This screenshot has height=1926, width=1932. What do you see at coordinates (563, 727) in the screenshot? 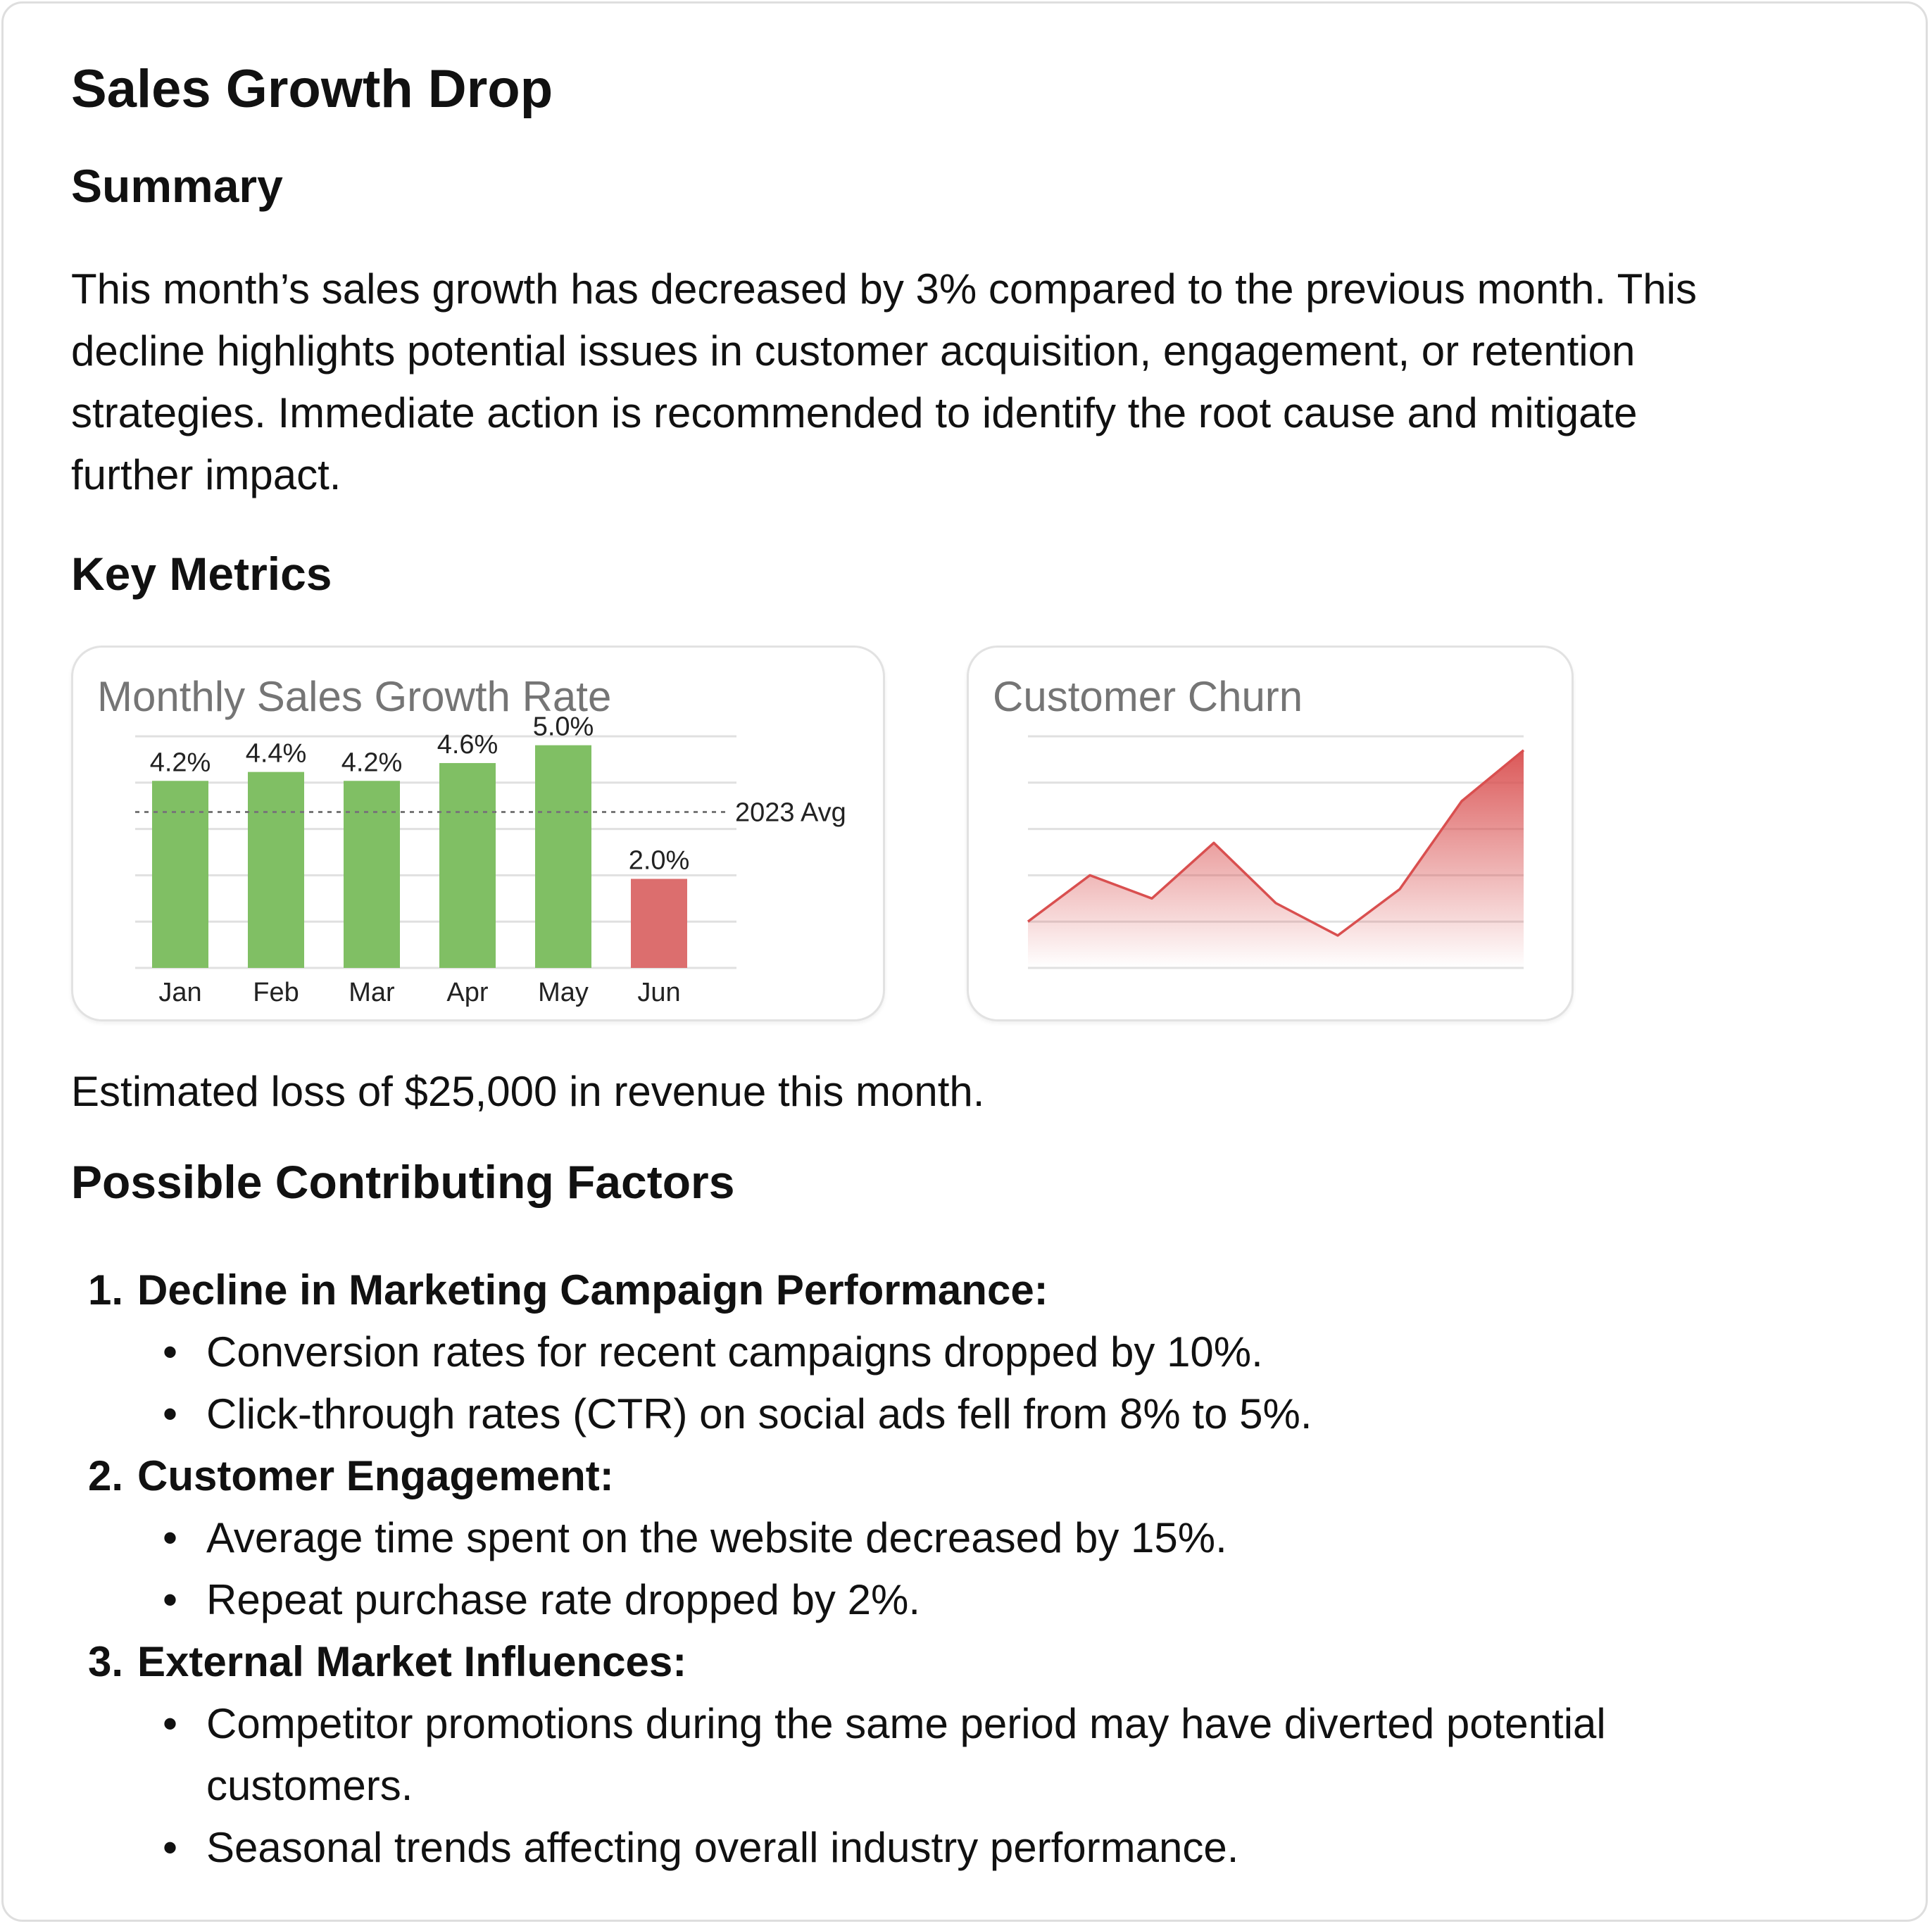
I see `data-label: 5.0%` at bounding box center [563, 727].